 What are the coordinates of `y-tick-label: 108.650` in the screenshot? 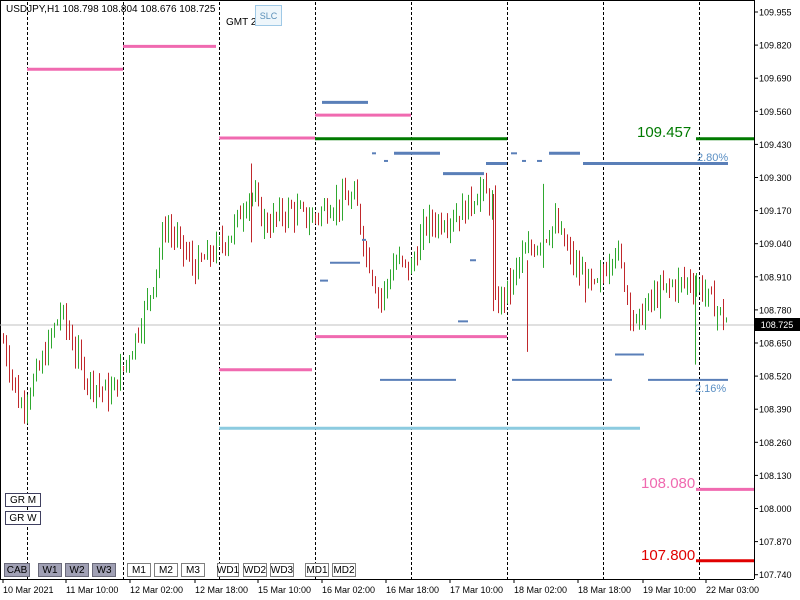 It's located at (775, 344).